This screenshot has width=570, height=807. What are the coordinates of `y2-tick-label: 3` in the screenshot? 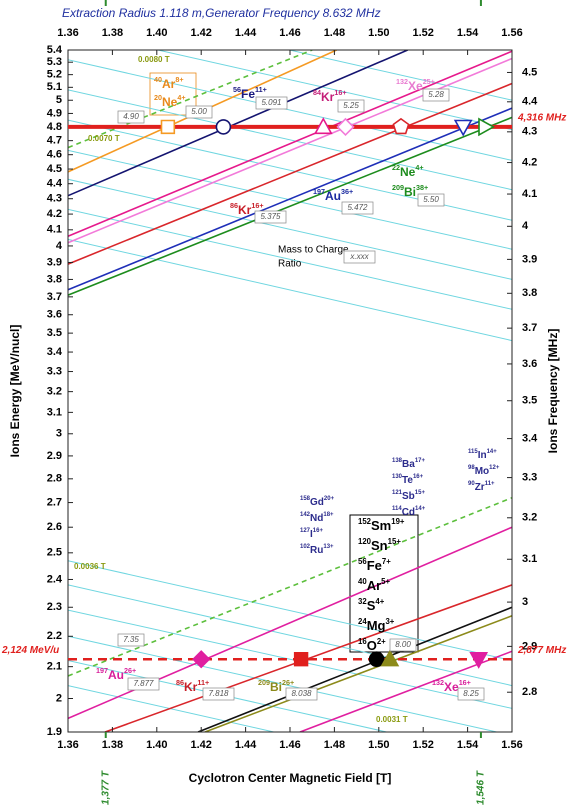 It's located at (525, 602).